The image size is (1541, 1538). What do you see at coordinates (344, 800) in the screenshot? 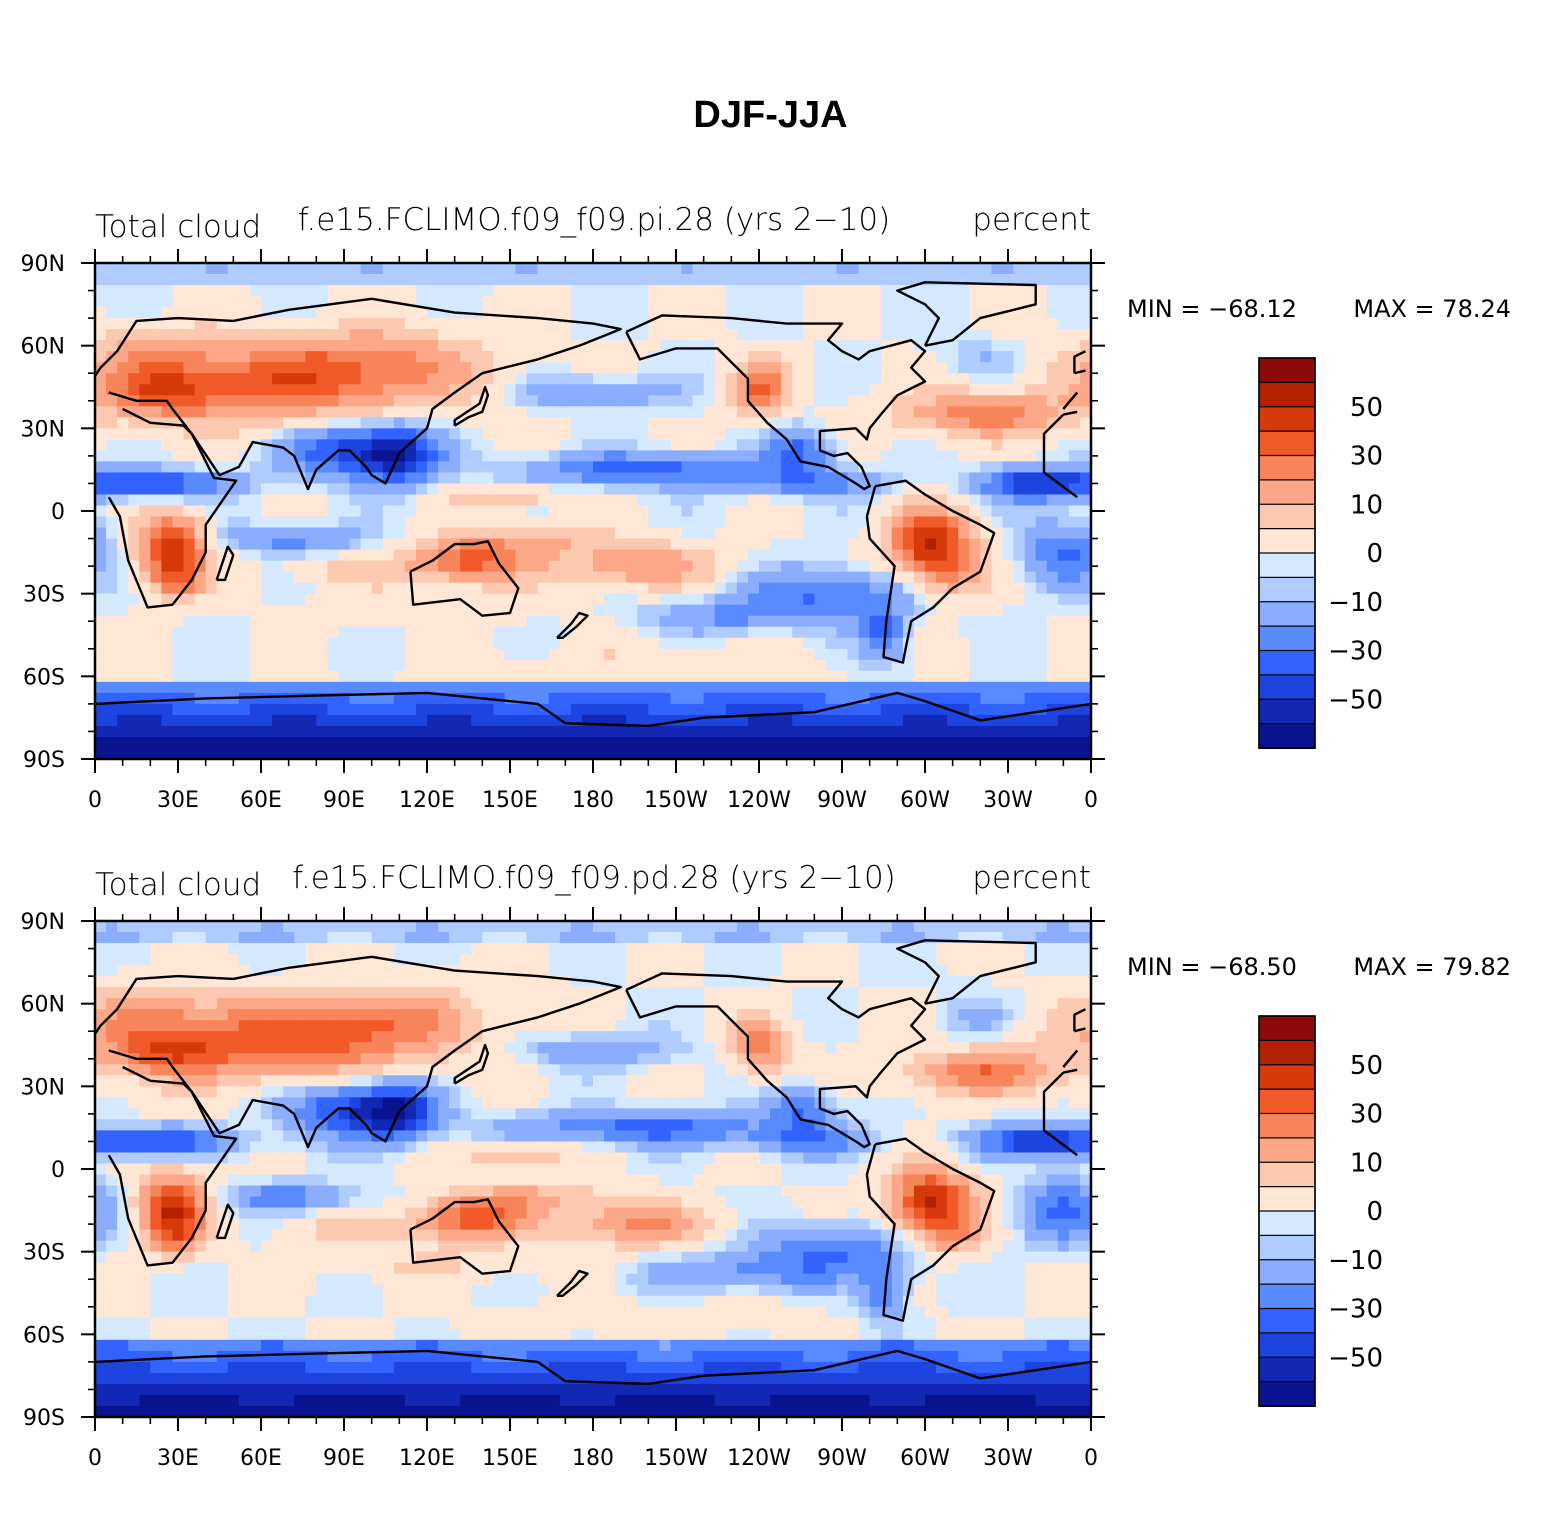
I see `lon-tick-label: 90E` at bounding box center [344, 800].